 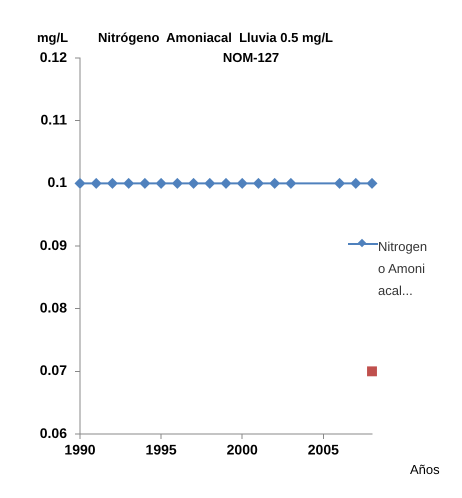 I want to click on x-axis-title: Años, so click(x=425, y=469).